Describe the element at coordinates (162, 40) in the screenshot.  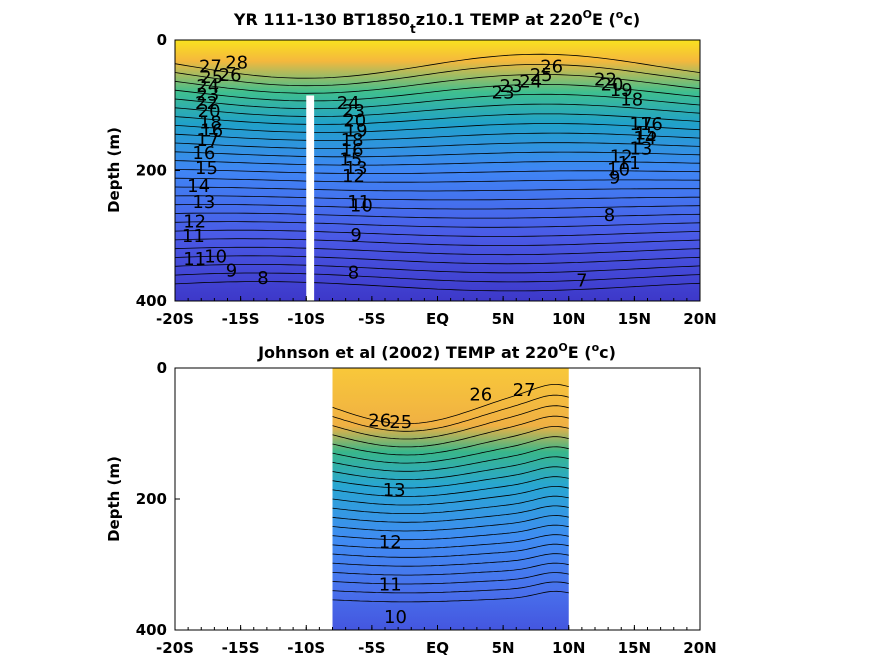
I see `y-tick-label: 0` at that location.